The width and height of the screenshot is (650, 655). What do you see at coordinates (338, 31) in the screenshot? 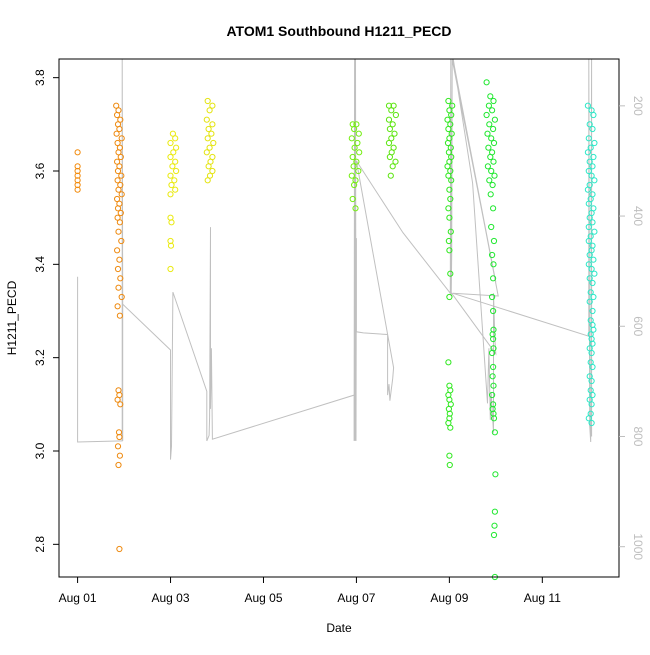
I see `chart-title: ATOM1 Southbound H1211_PECD` at bounding box center [338, 31].